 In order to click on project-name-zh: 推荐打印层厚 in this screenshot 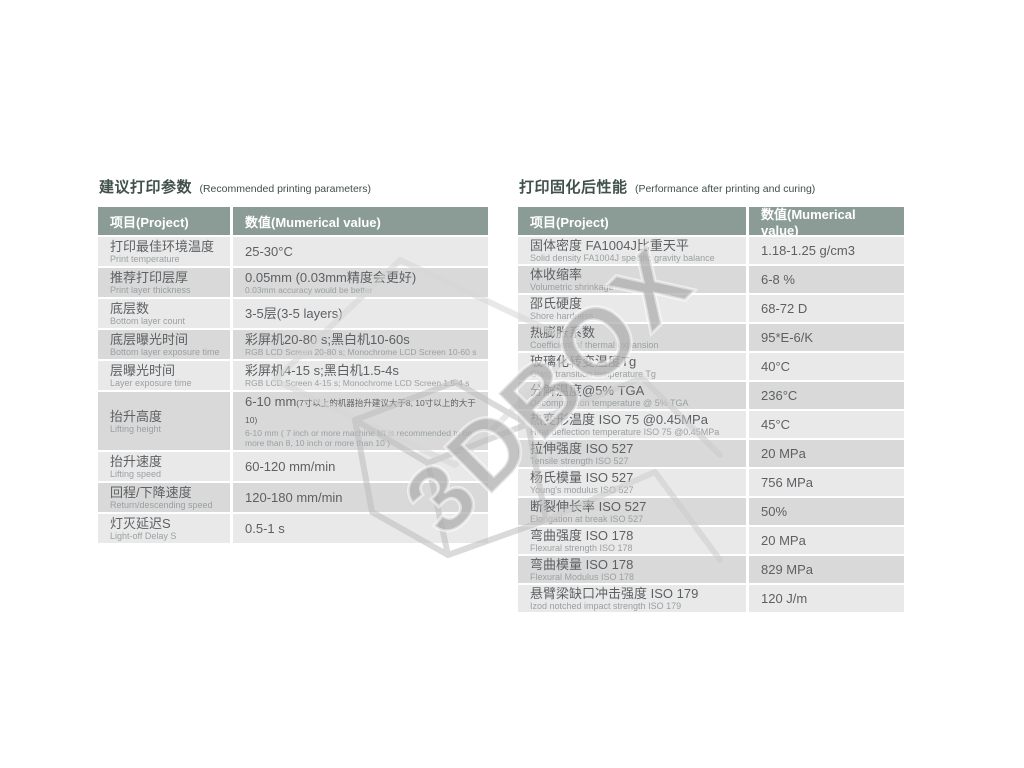, I will do `click(149, 277)`.